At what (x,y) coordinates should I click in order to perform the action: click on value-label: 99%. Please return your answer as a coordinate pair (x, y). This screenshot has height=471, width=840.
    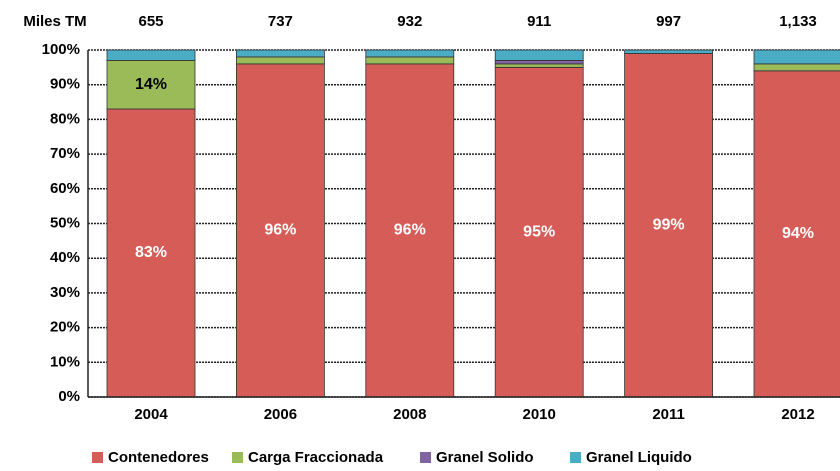
    Looking at the image, I should click on (669, 224).